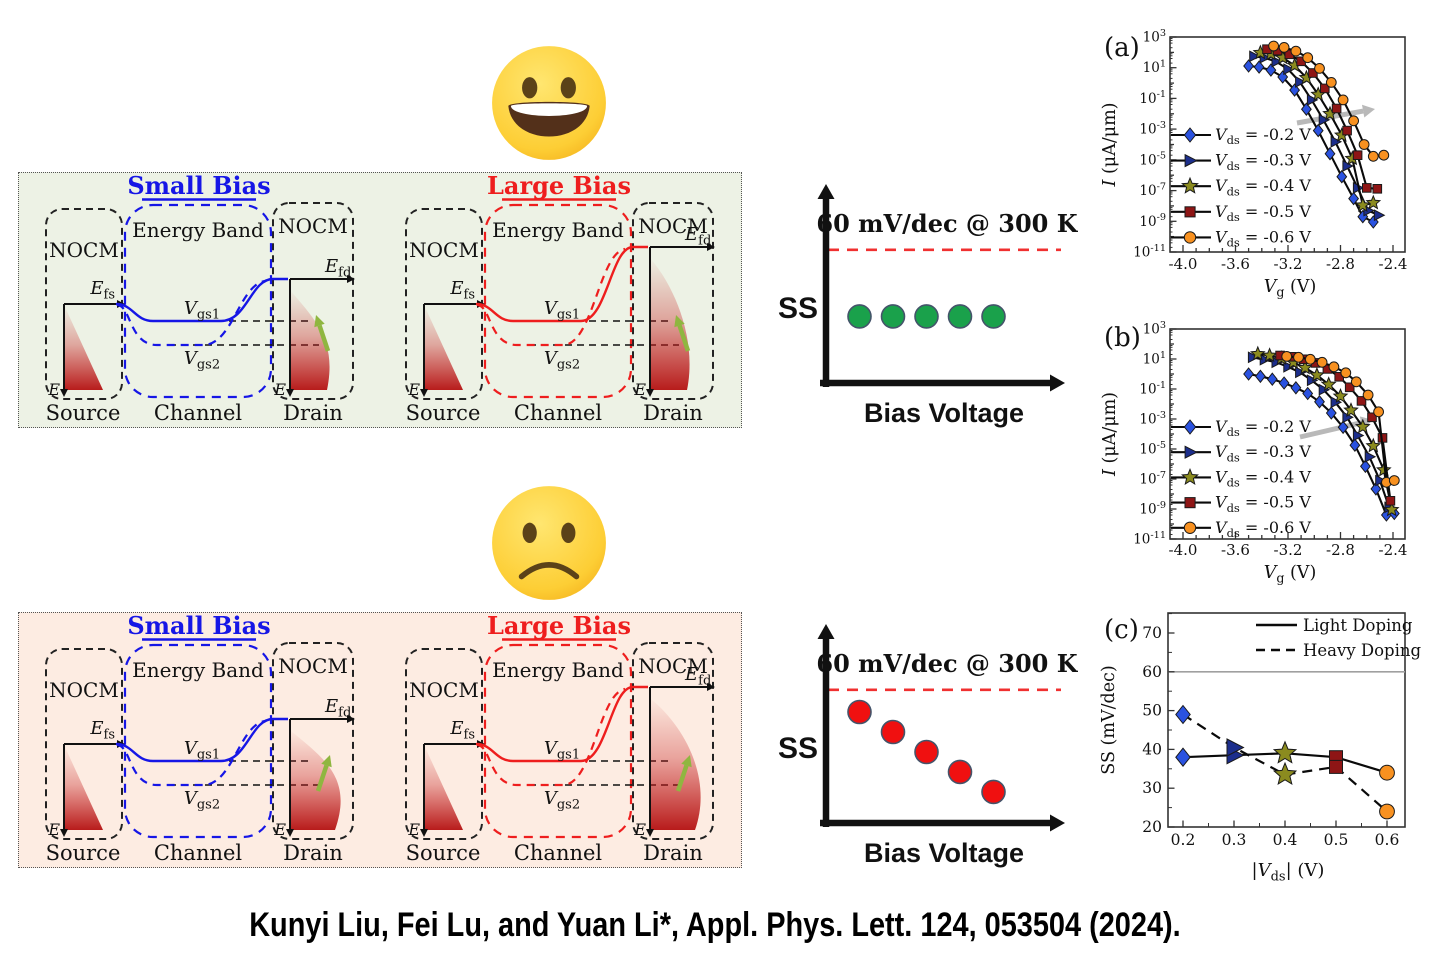 The width and height of the screenshot is (1429, 970). I want to click on drain-nocm-box, so click(313, 741).